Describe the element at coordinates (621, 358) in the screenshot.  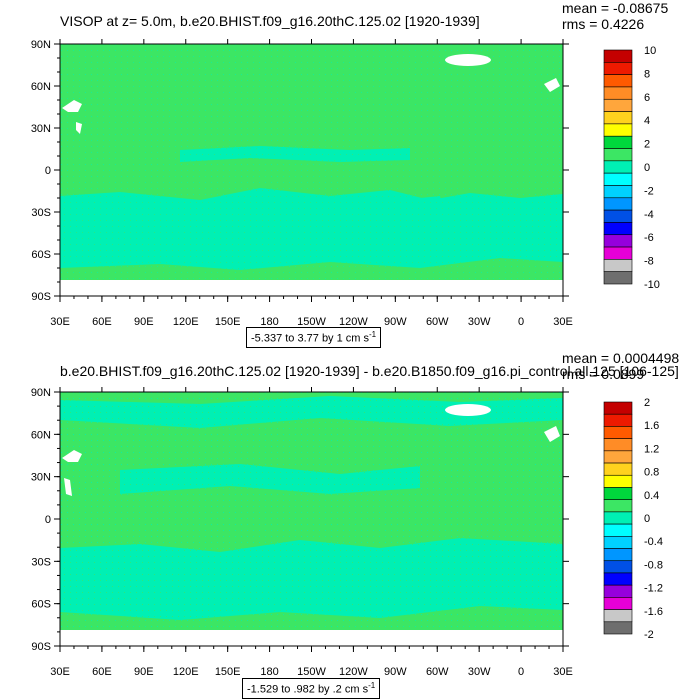
I see `panel2-mean: mean = 0.0004498` at that location.